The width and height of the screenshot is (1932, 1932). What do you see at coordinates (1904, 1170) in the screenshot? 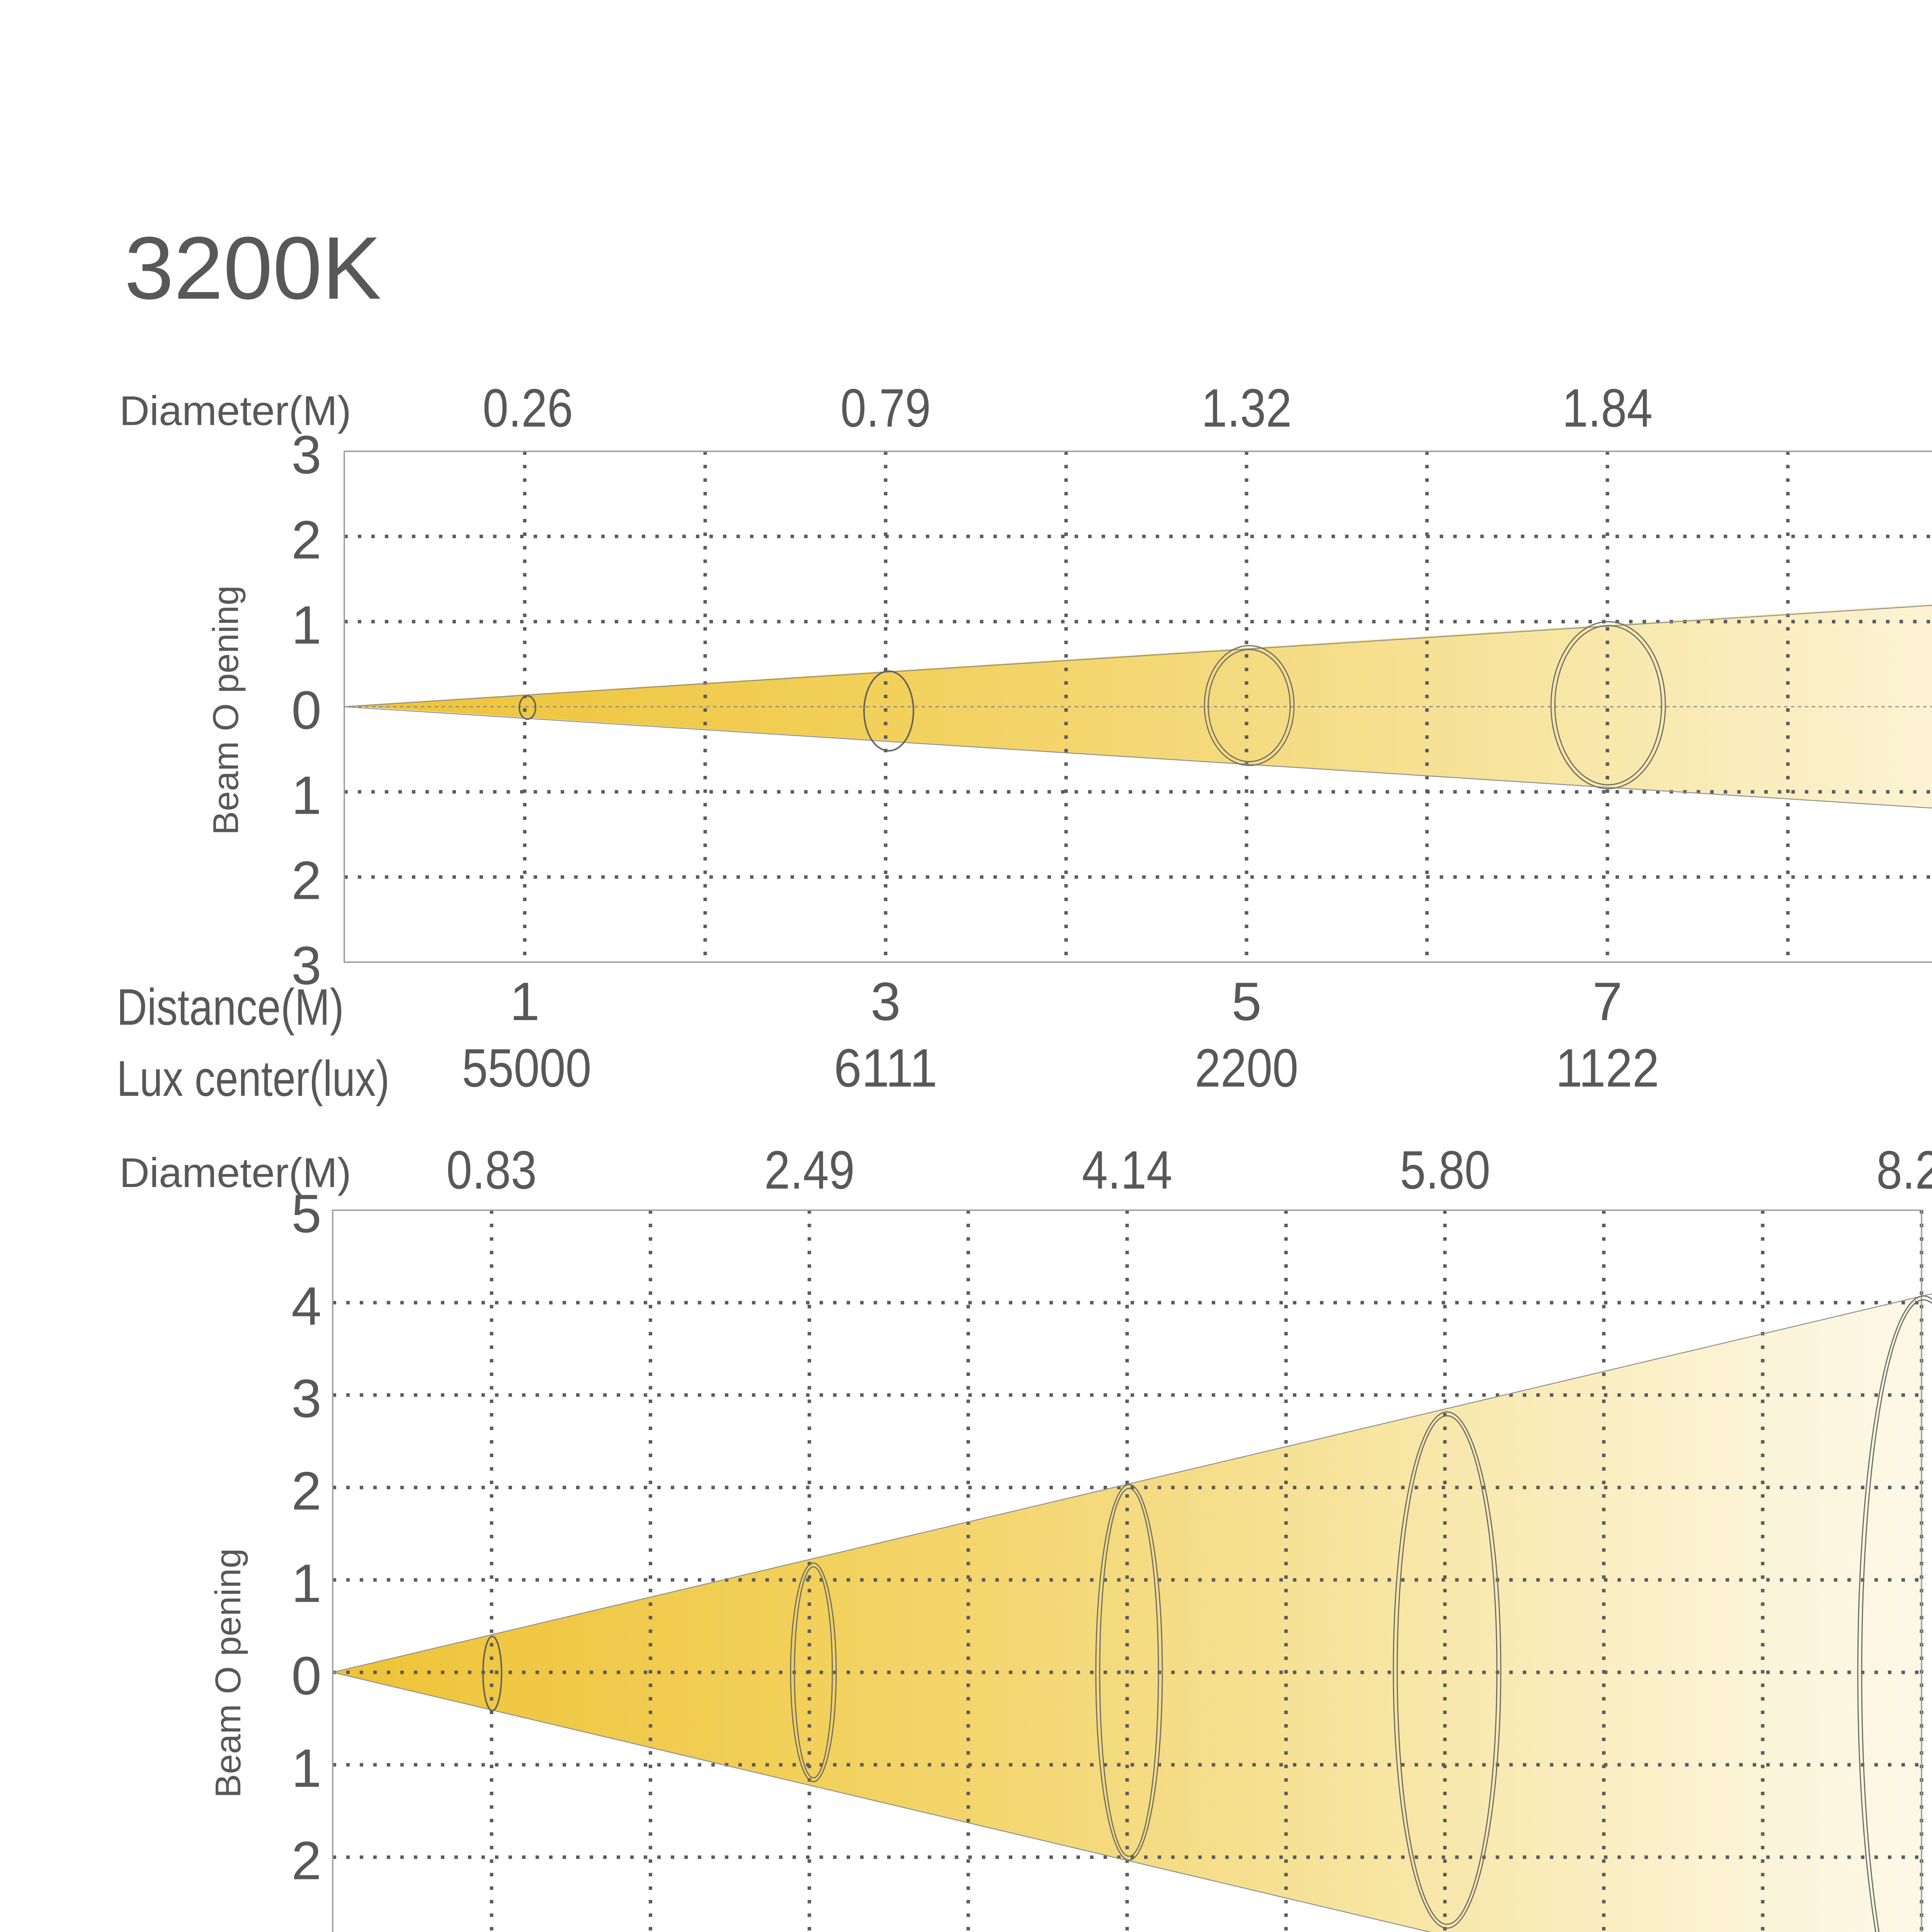
I see `svg-text: 8.28` at bounding box center [1904, 1170].